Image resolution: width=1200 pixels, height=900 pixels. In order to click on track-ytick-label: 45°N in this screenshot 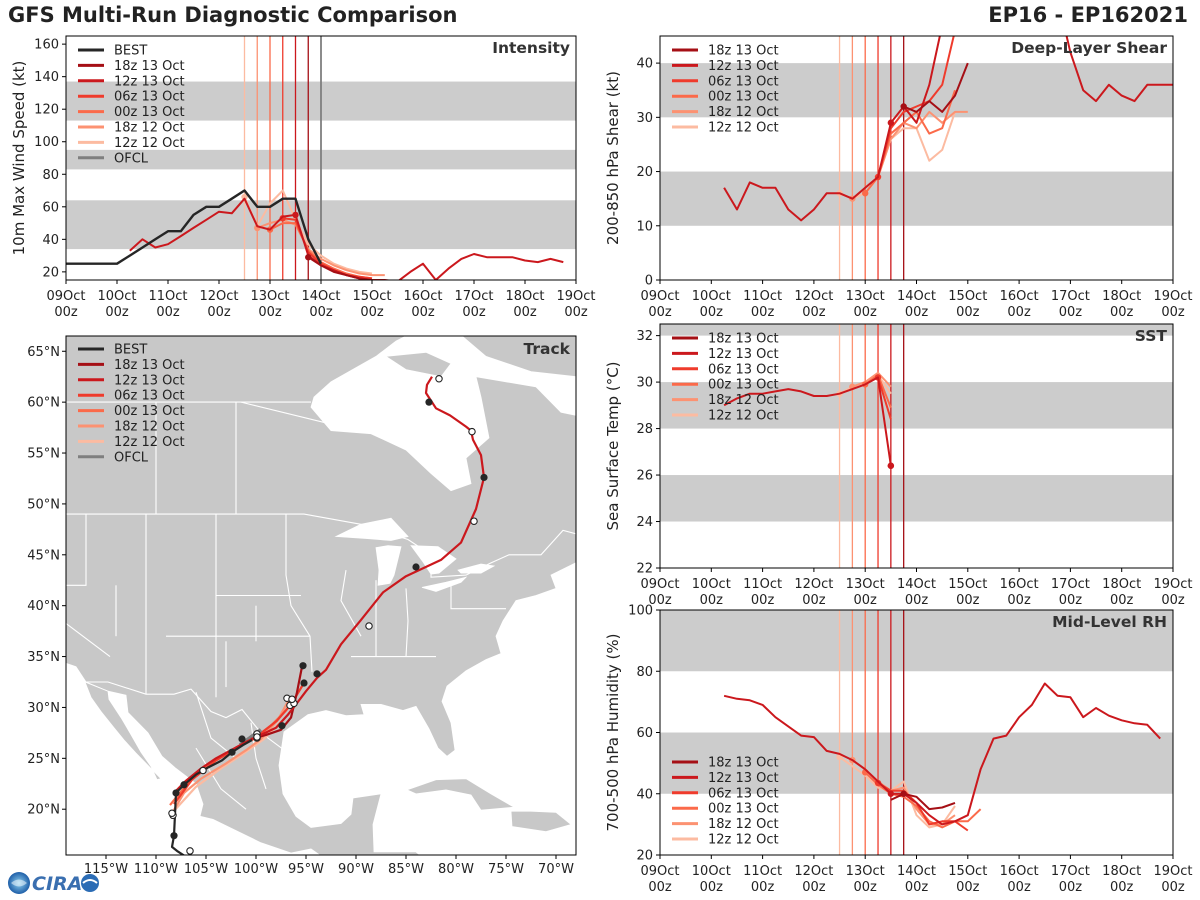, I will do `click(43, 555)`.